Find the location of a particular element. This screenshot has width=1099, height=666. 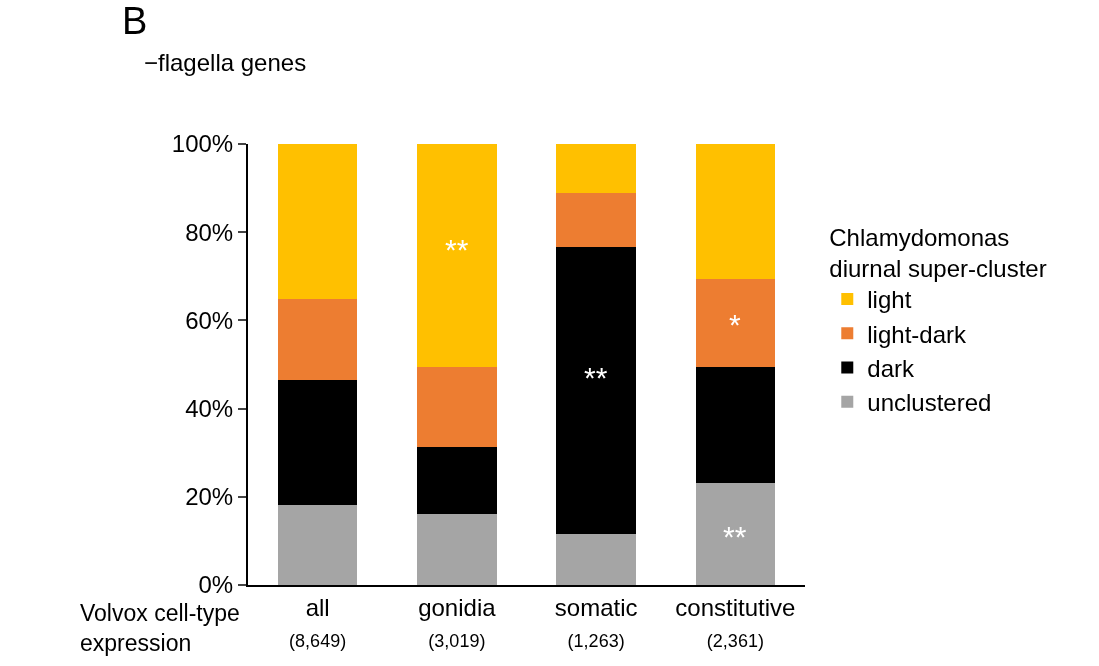

legend-label: dark is located at coordinates (891, 368).